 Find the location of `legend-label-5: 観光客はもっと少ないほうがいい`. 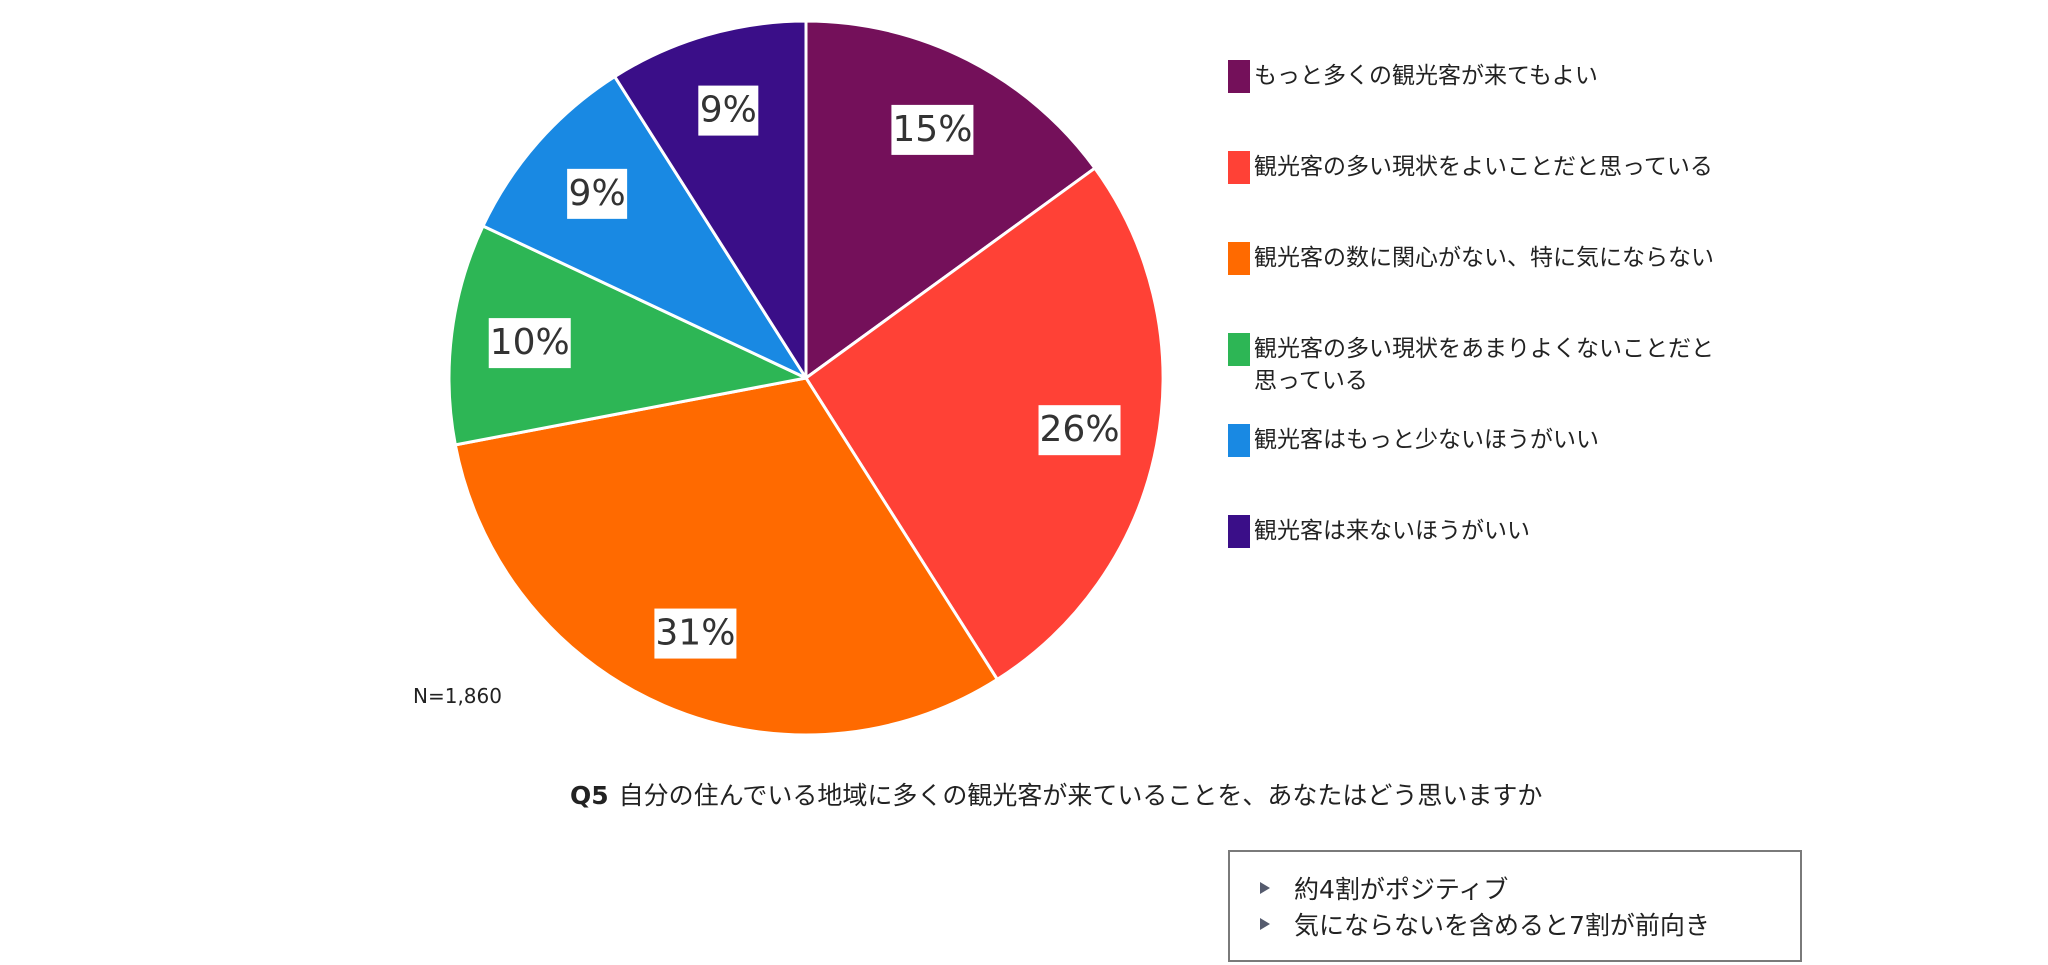

legend-label-5: 観光客はもっと少ないほうがいい is located at coordinates (1426, 440).